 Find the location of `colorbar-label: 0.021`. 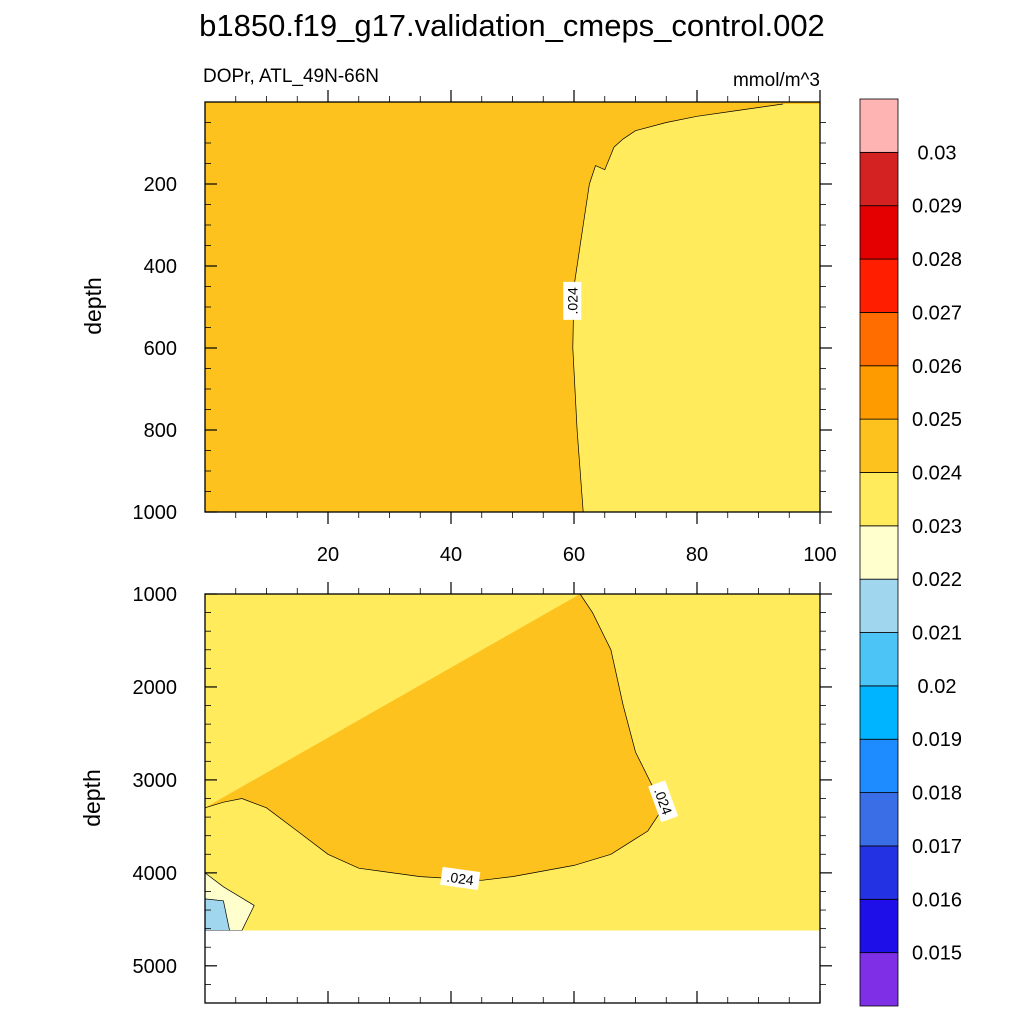

colorbar-label: 0.021 is located at coordinates (937, 634).